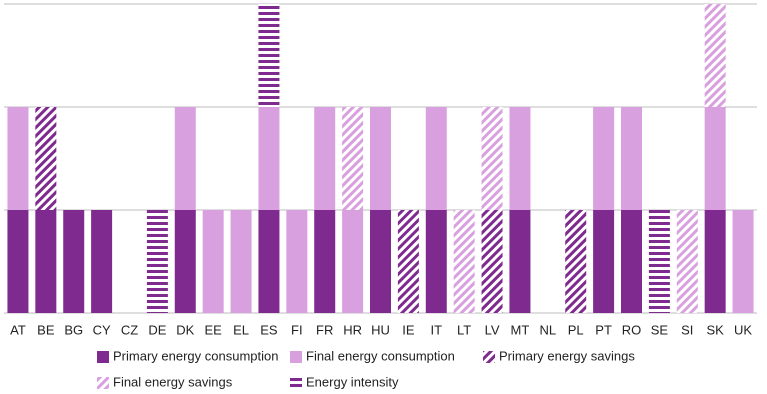  I want to click on x-tick-label: PL, so click(576, 329).